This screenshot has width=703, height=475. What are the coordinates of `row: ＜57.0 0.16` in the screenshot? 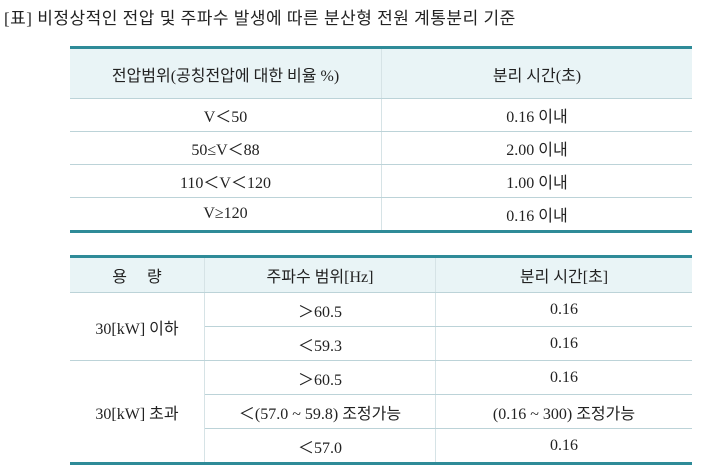 It's located at (381, 446).